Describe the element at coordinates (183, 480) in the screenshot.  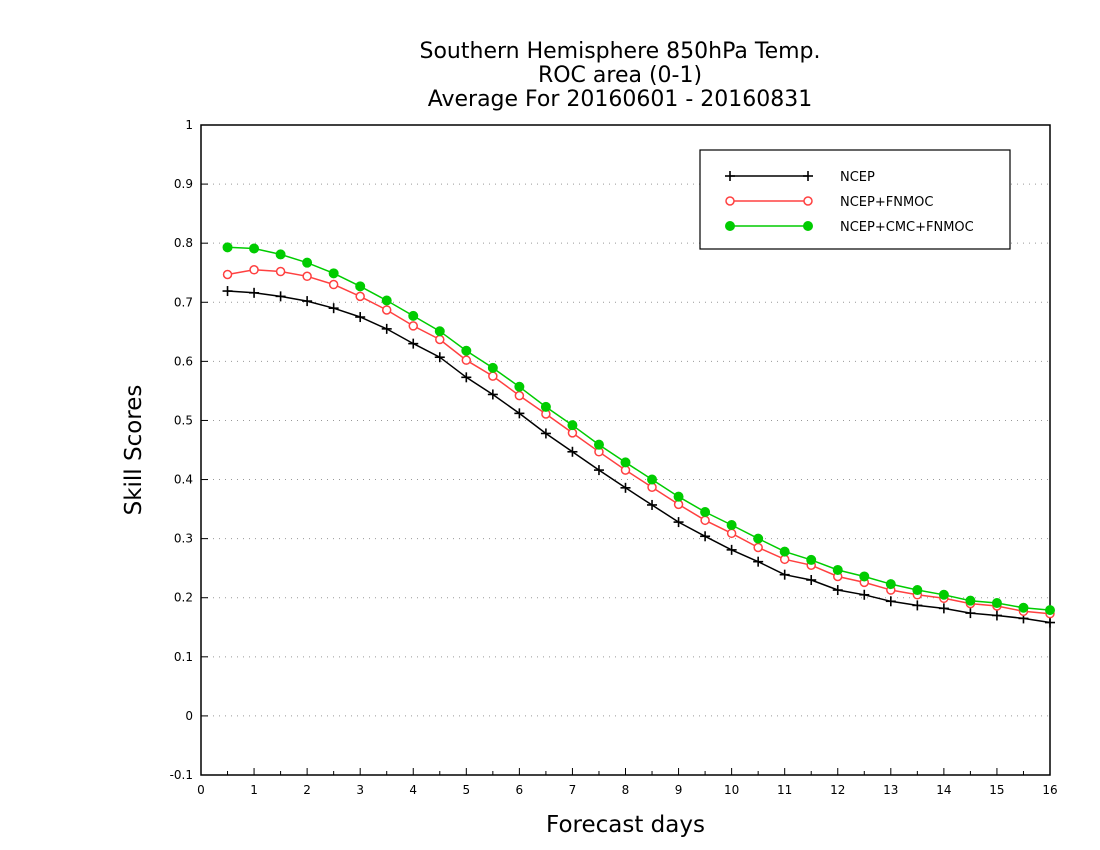
I see `y-tick-label: 0.4` at that location.